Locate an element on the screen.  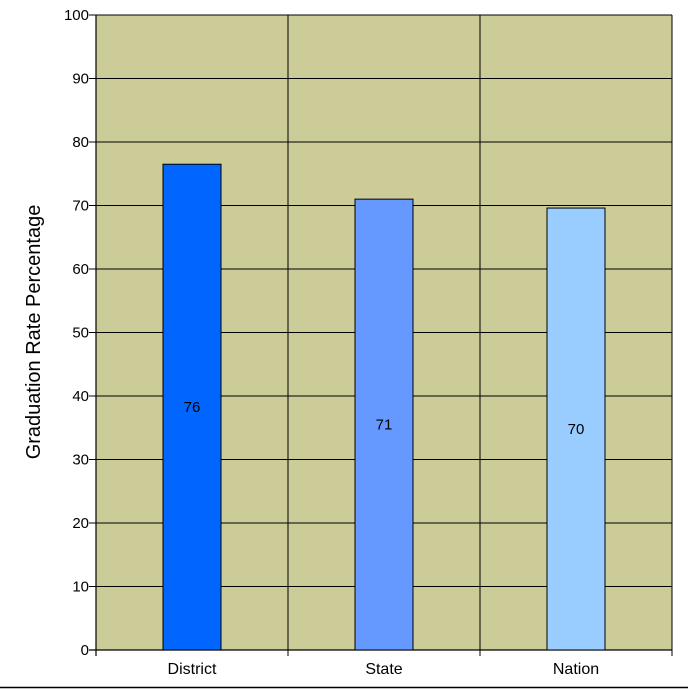
y-tick-label: 90 is located at coordinates (80, 79).